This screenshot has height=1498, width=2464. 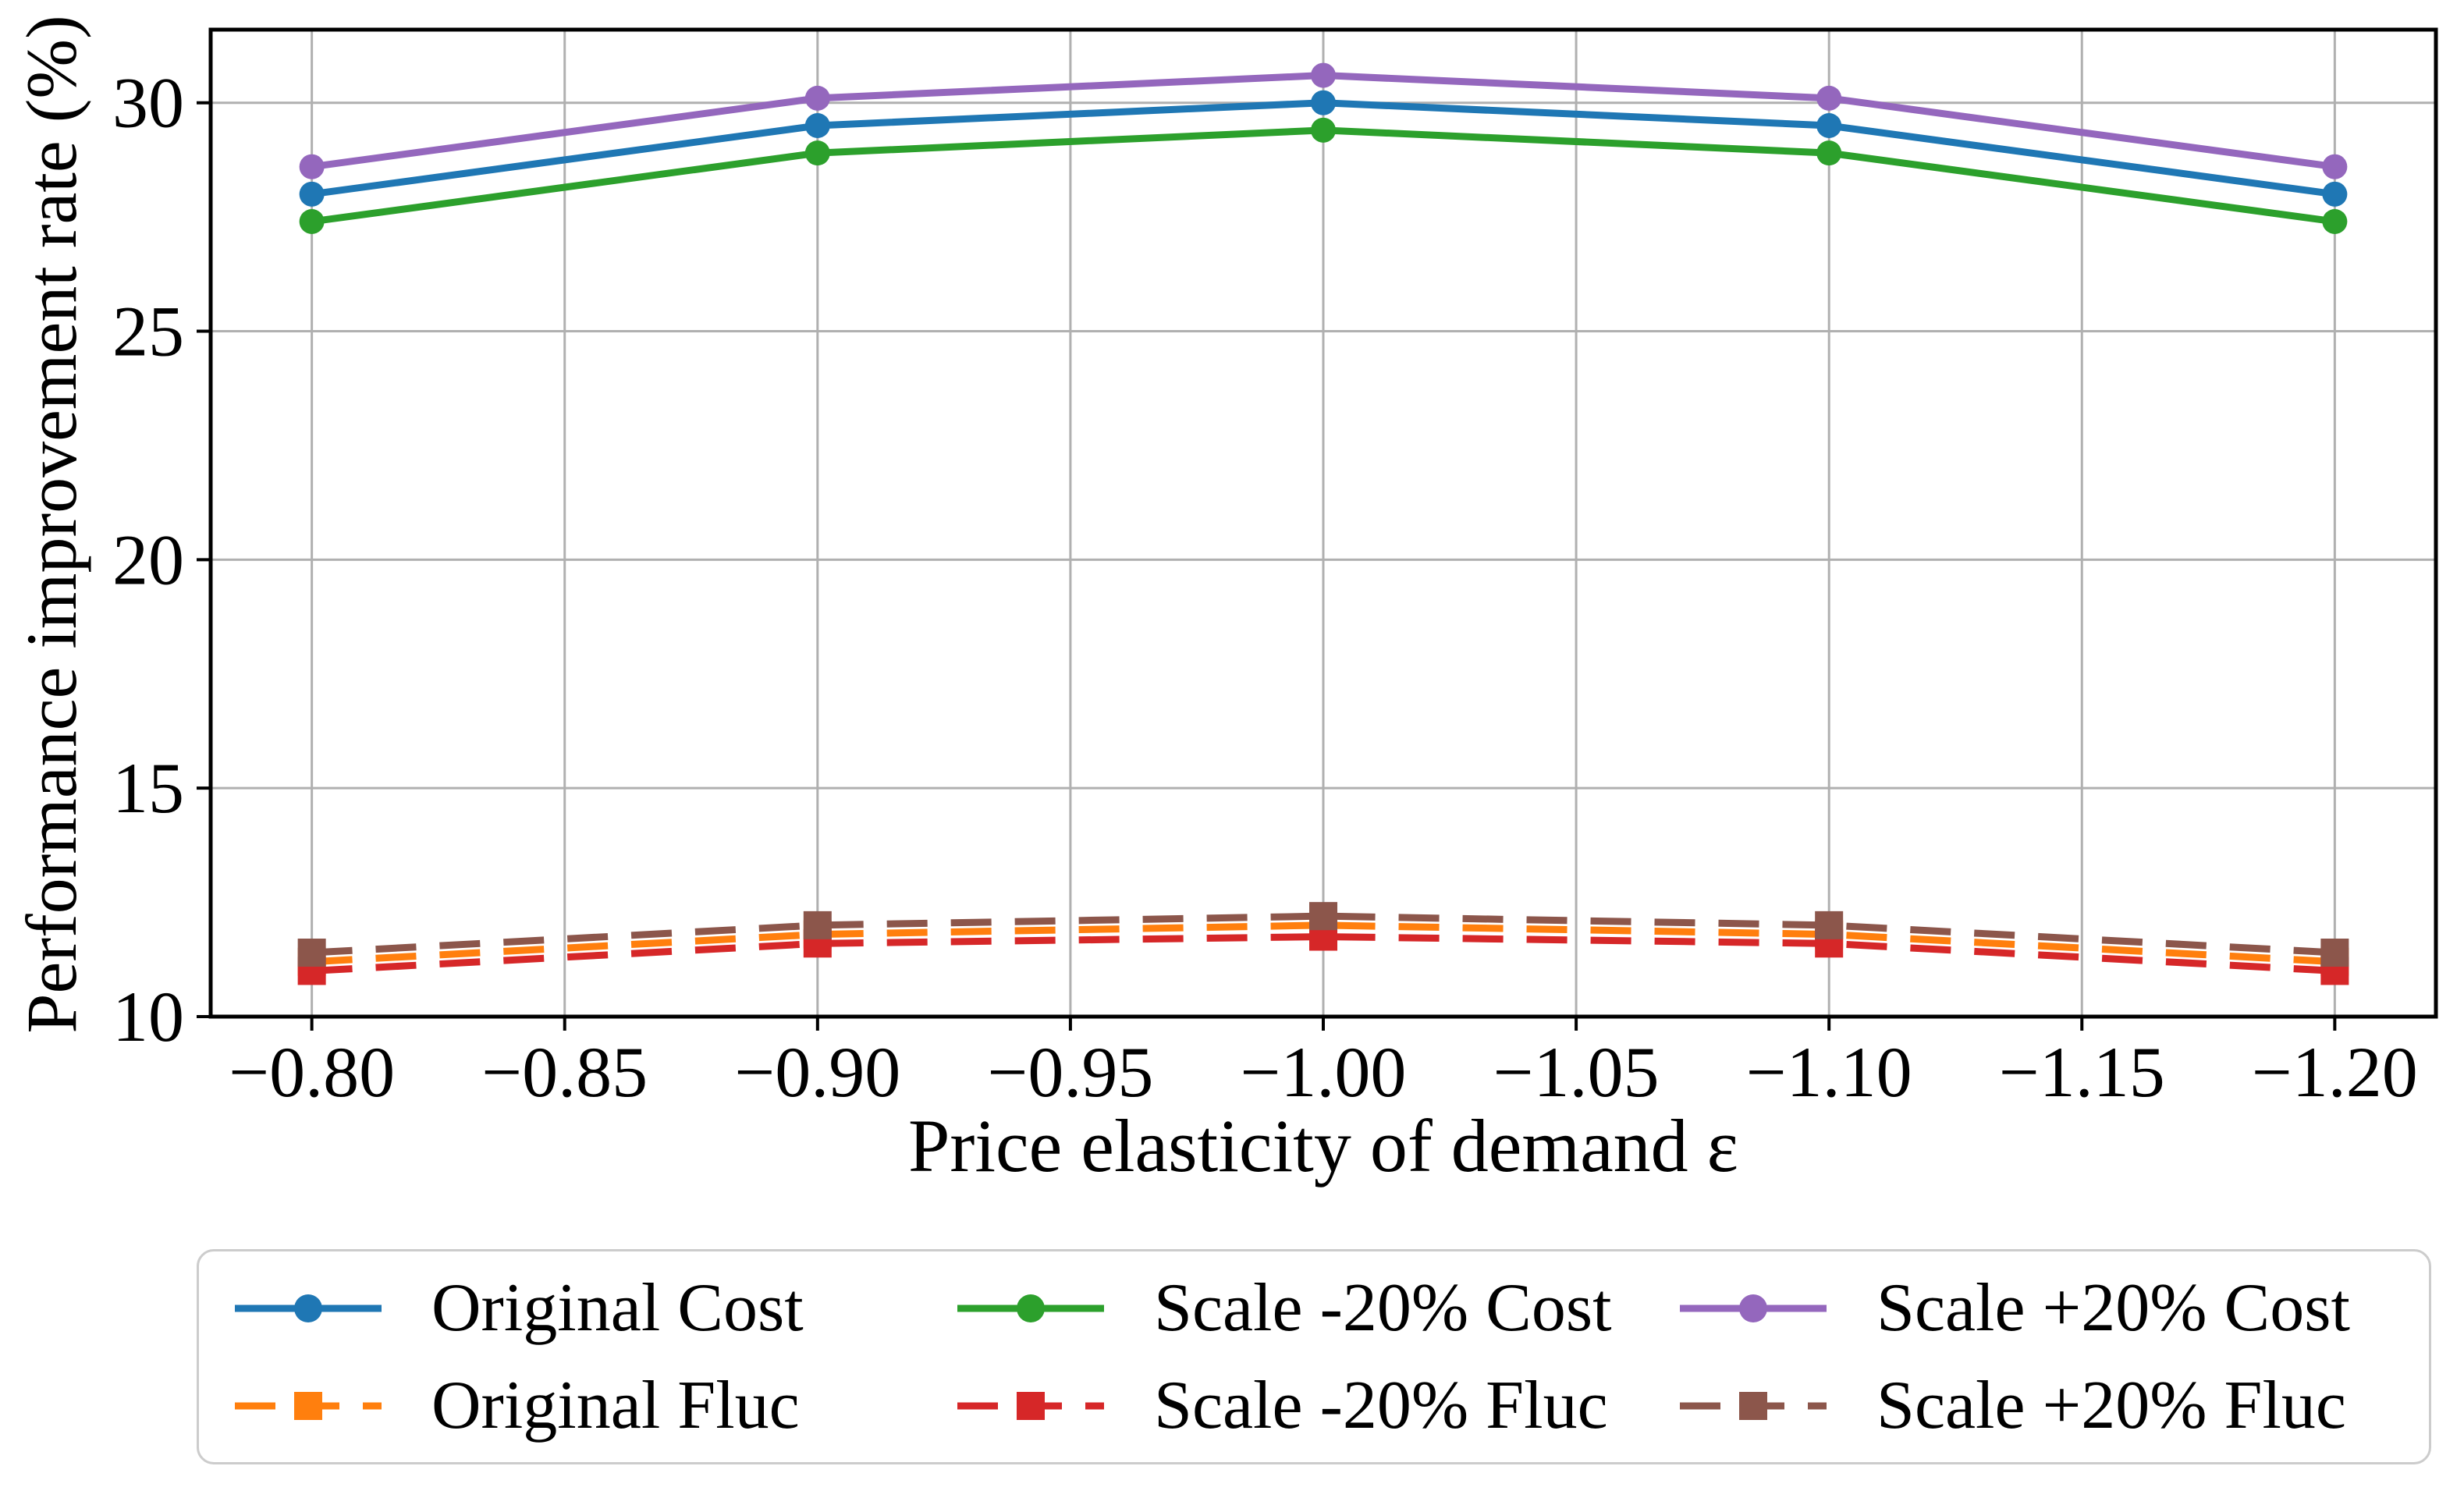 What do you see at coordinates (1576, 1072) in the screenshot?
I see `x-tick-label: −1.05` at bounding box center [1576, 1072].